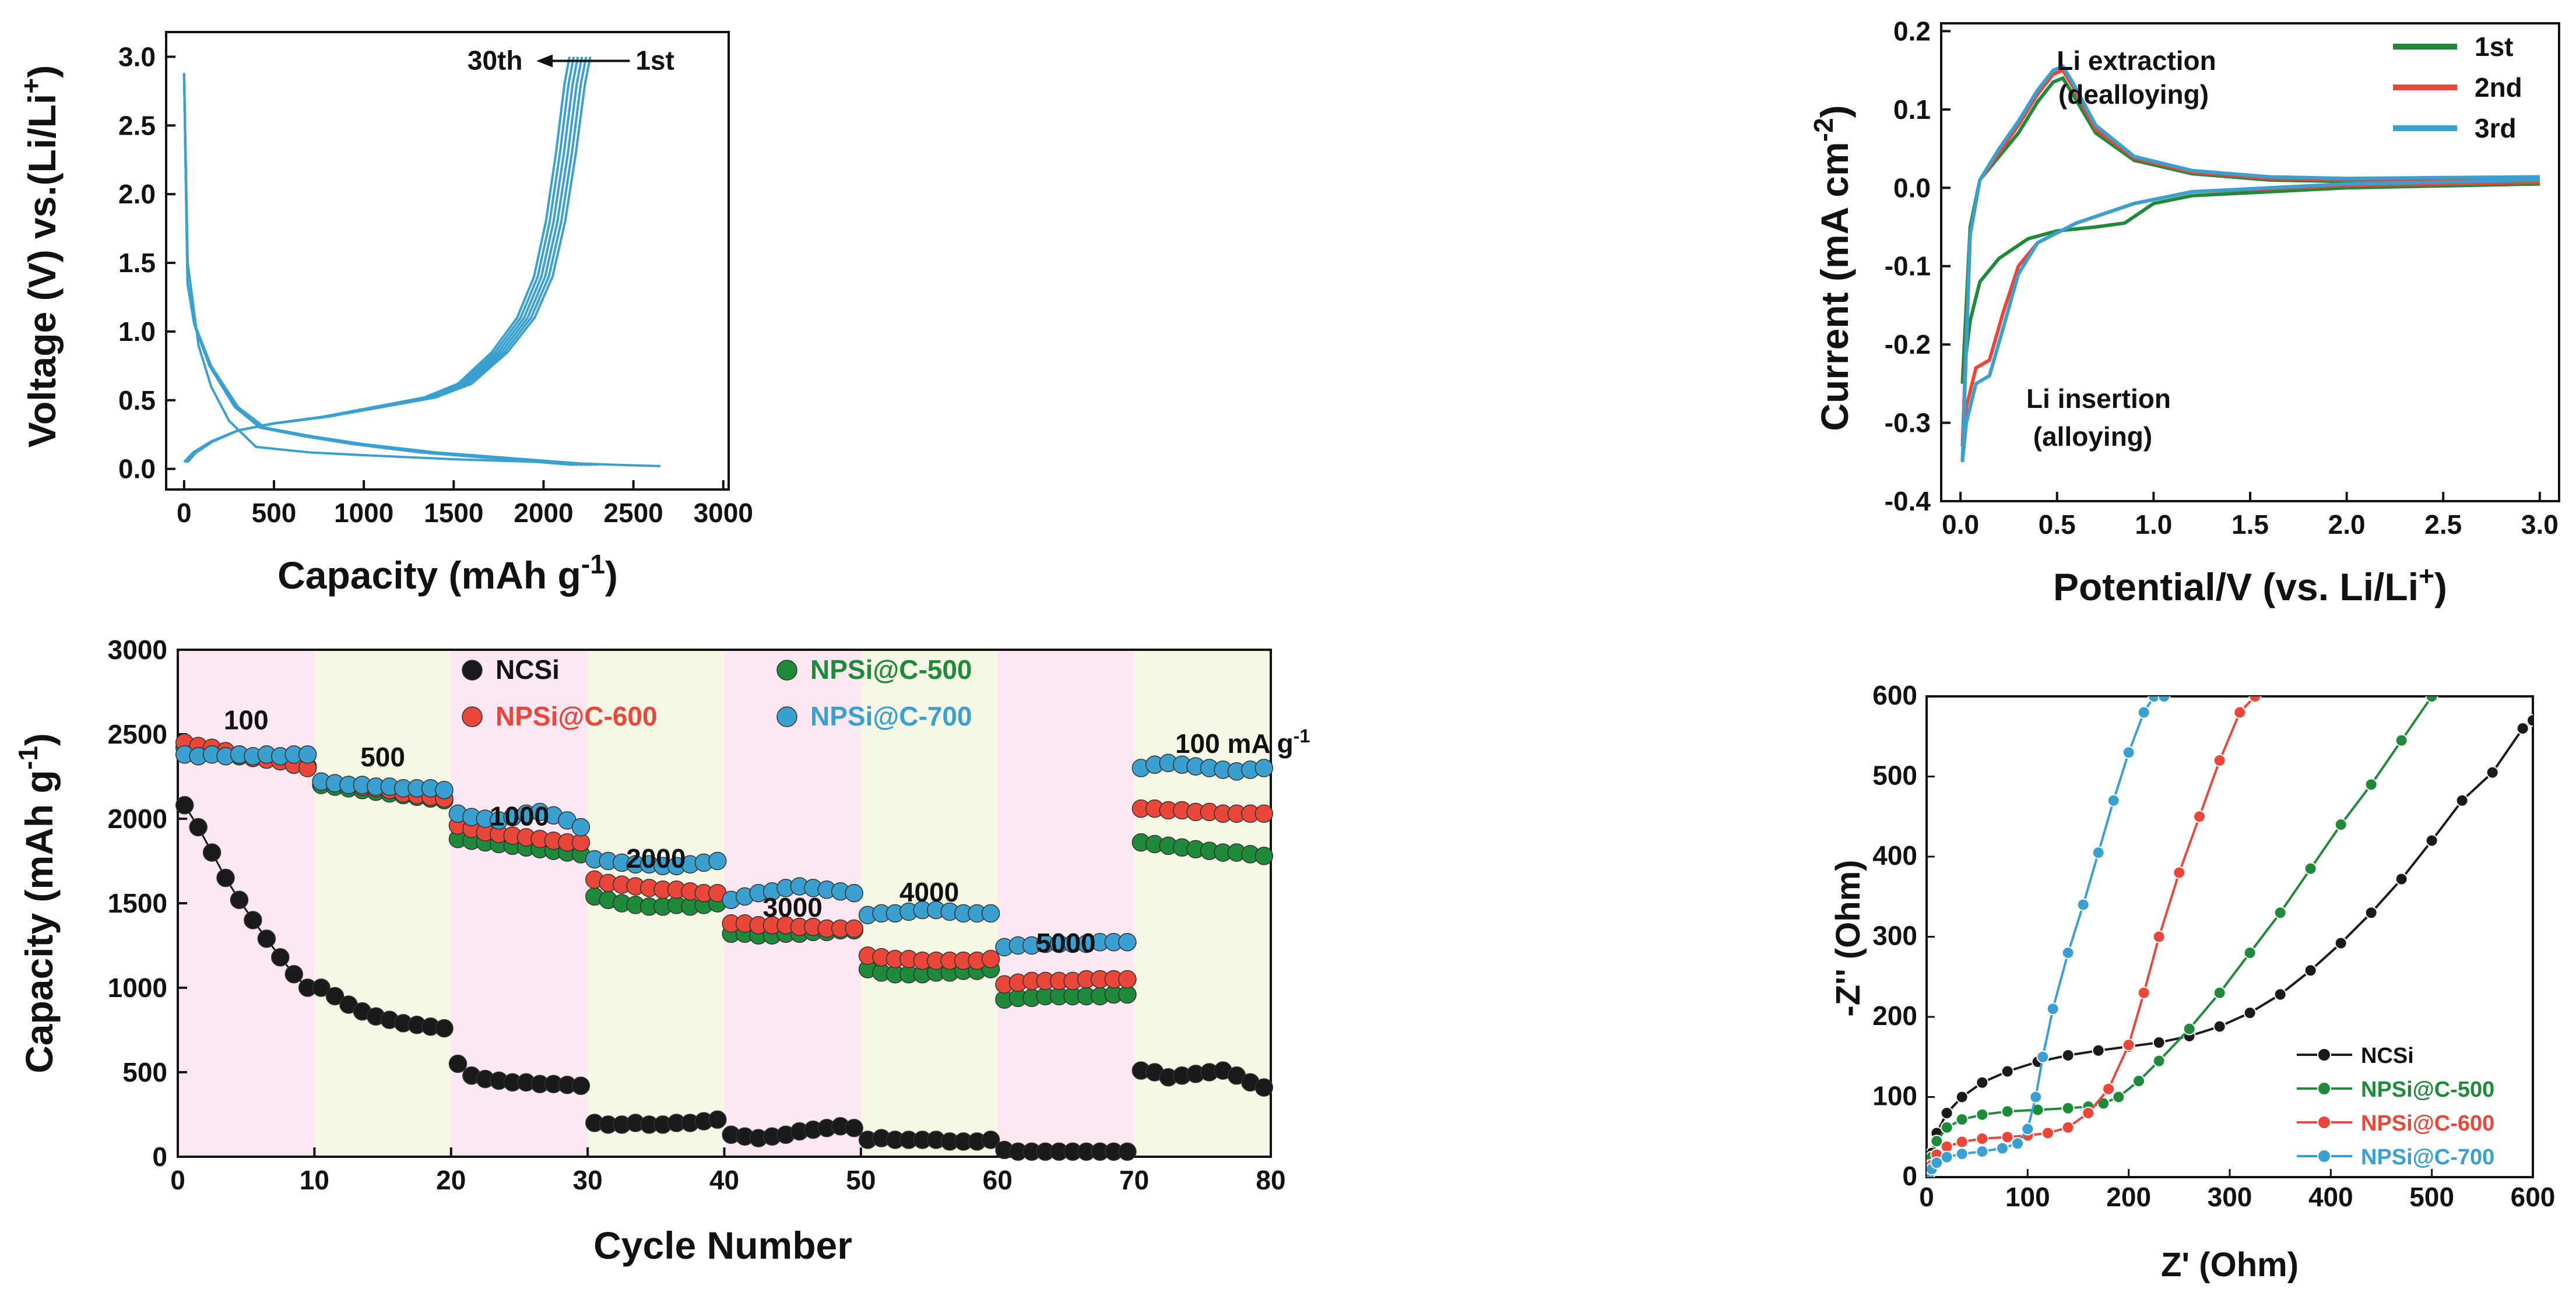 Image resolution: width=2576 pixels, height=1303 pixels. Describe the element at coordinates (2250, 283) in the screenshot. I see `panel-b-series-1st-cathodic` at that location.